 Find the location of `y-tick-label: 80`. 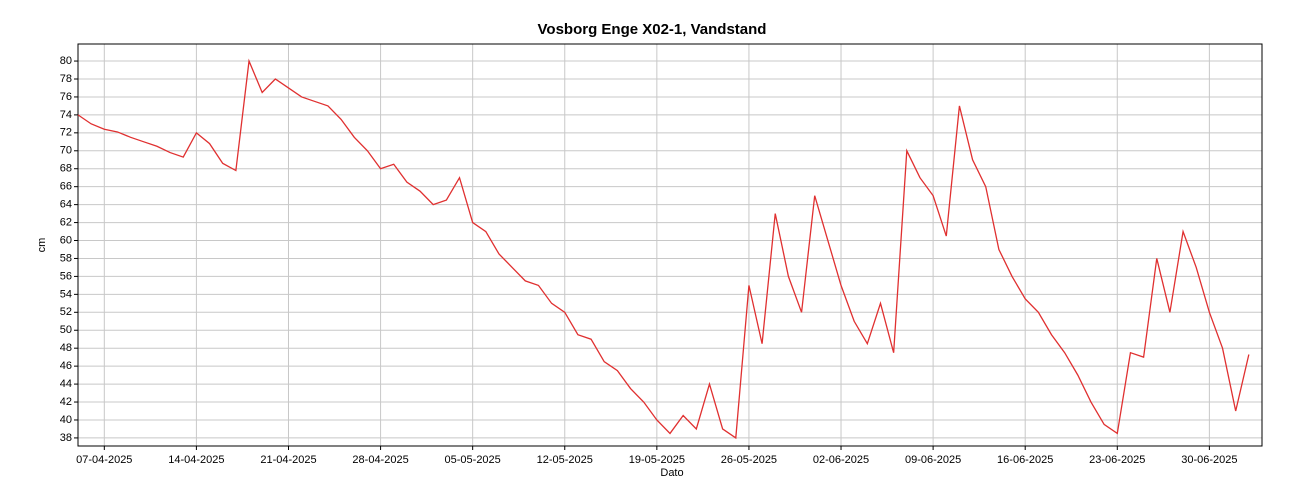

y-tick-label: 80 is located at coordinates (66, 61).